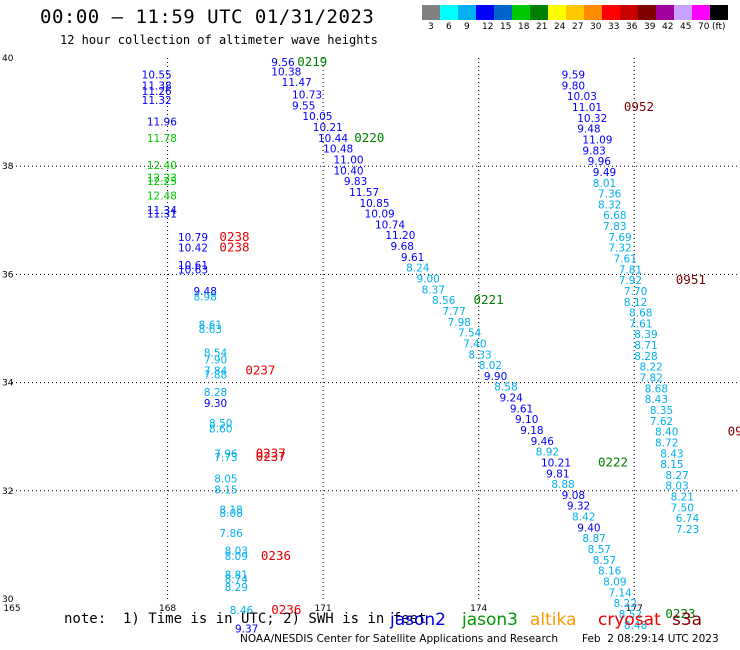 This screenshot has height=650, width=740. Describe the element at coordinates (459, 323) in the screenshot. I see `wave-height-point: 7.98` at that location.